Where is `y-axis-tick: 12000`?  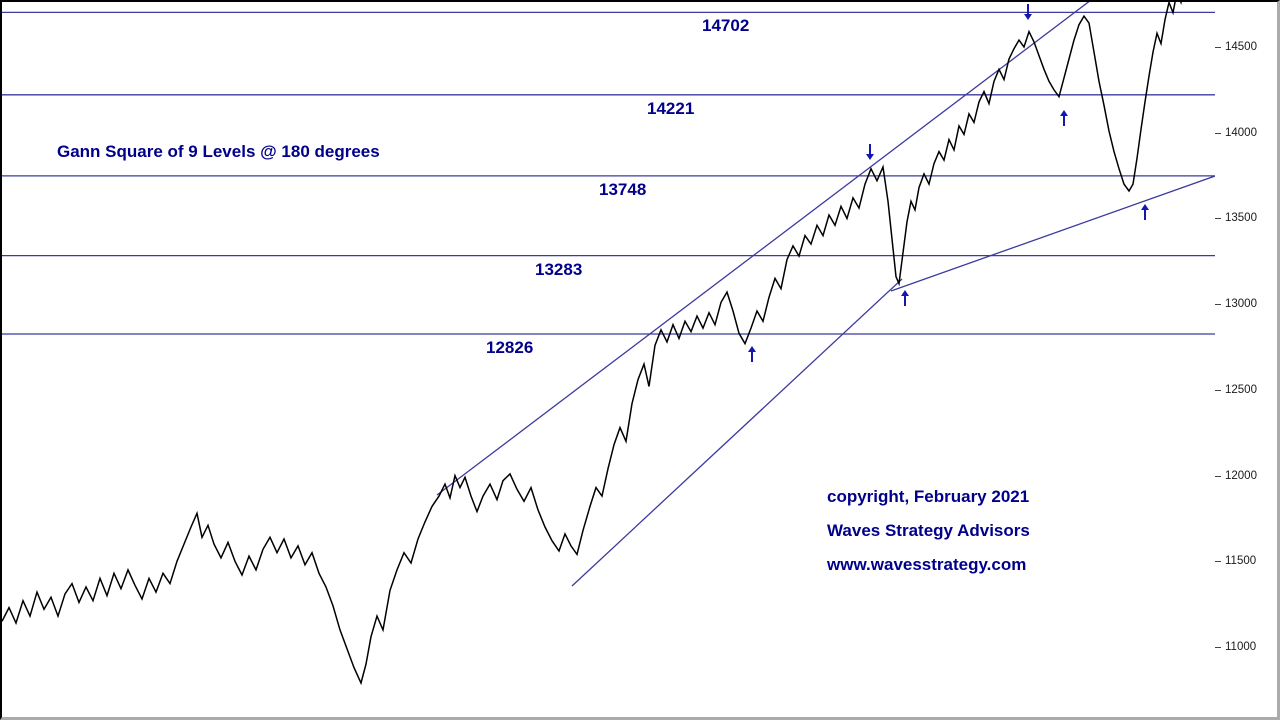
y-axis-tick: 12000 is located at coordinates (1236, 476).